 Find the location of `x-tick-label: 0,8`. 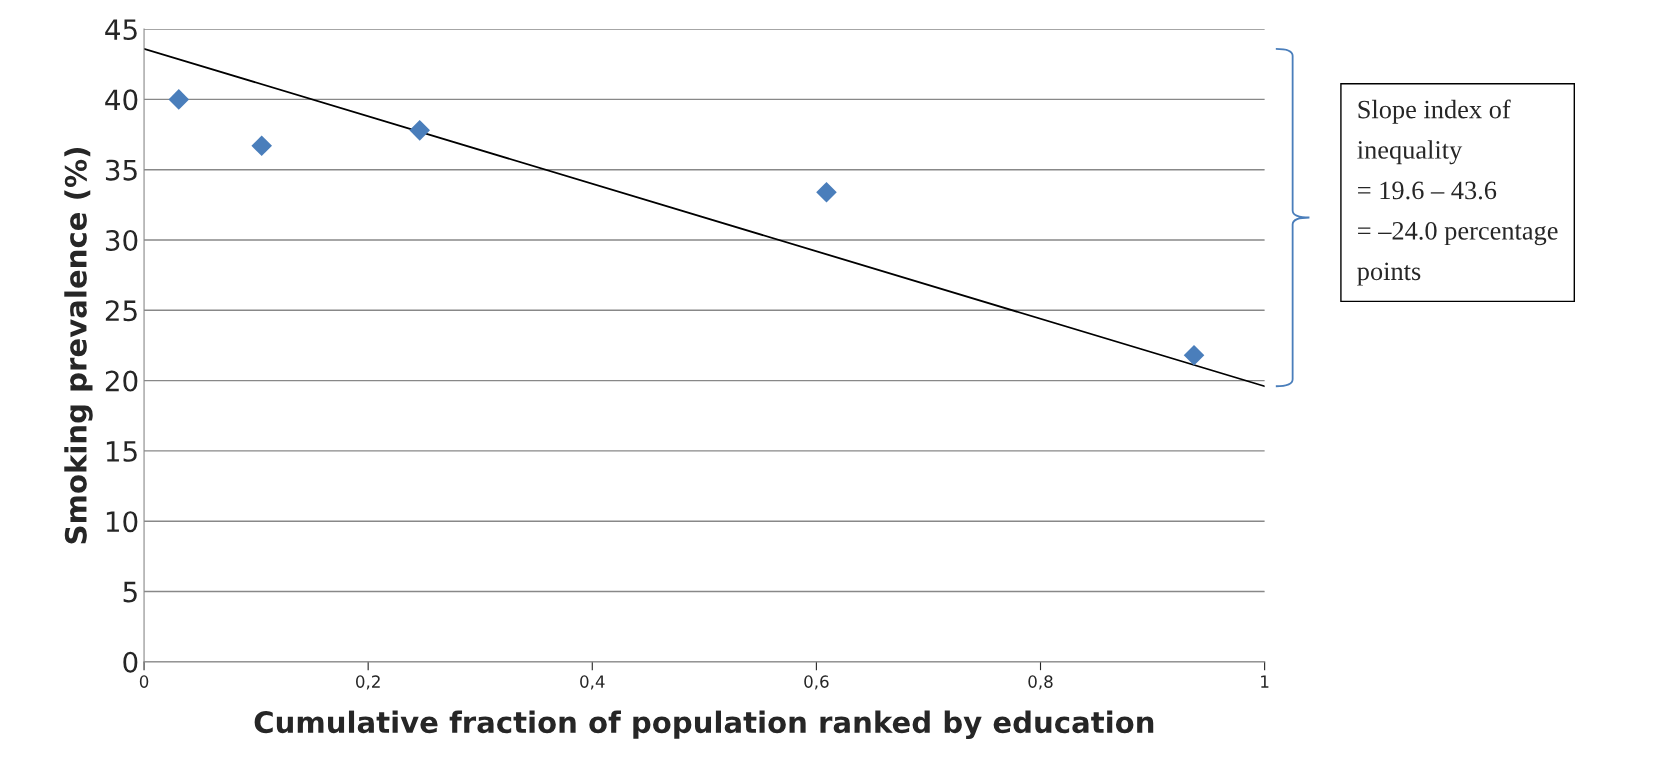

x-tick-label: 0,8 is located at coordinates (1040, 682).